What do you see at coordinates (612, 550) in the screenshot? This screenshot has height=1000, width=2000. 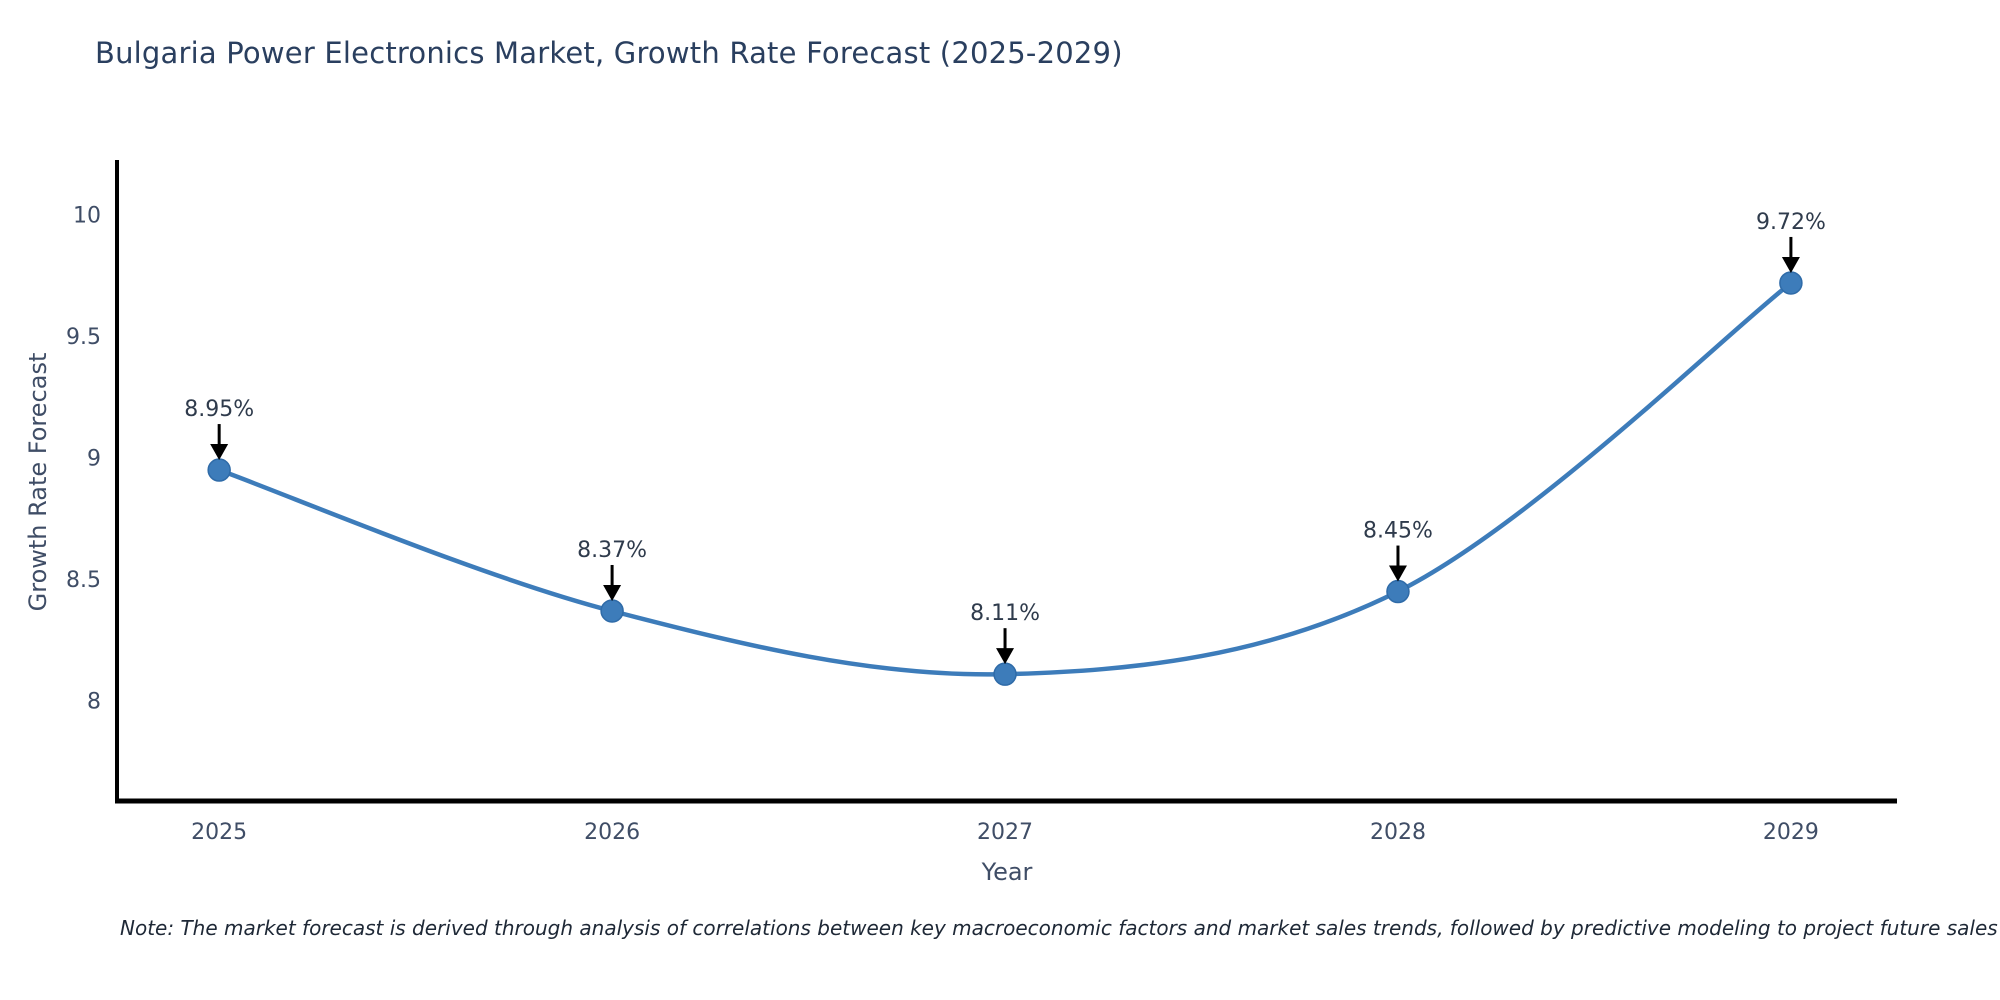 I see `annotation-label: 8.37%` at bounding box center [612, 550].